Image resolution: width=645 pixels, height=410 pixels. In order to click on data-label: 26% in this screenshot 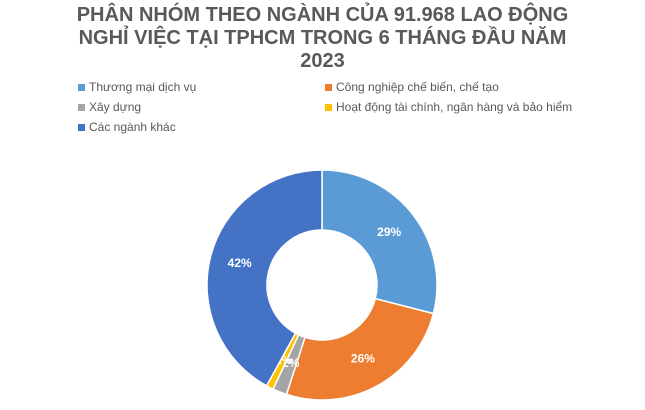, I will do `click(363, 359)`.